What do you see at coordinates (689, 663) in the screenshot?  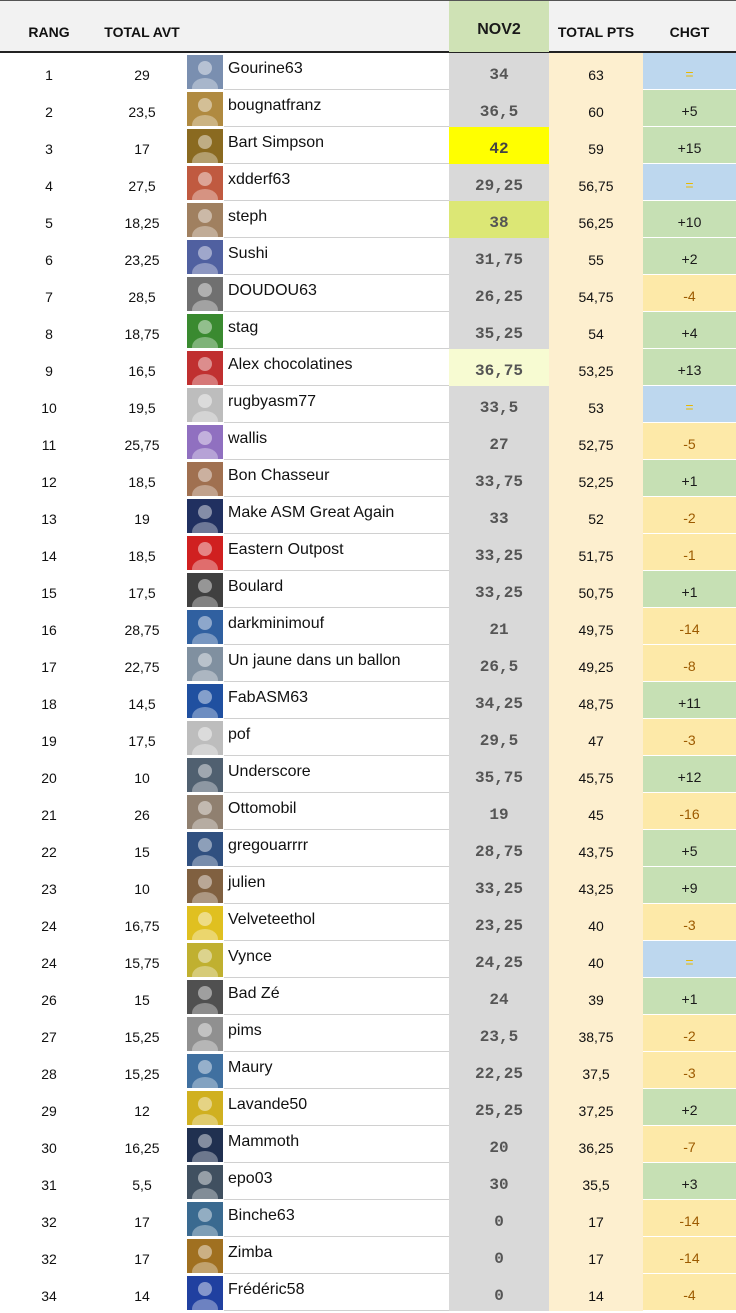 I see `change-cell: -8` at bounding box center [689, 663].